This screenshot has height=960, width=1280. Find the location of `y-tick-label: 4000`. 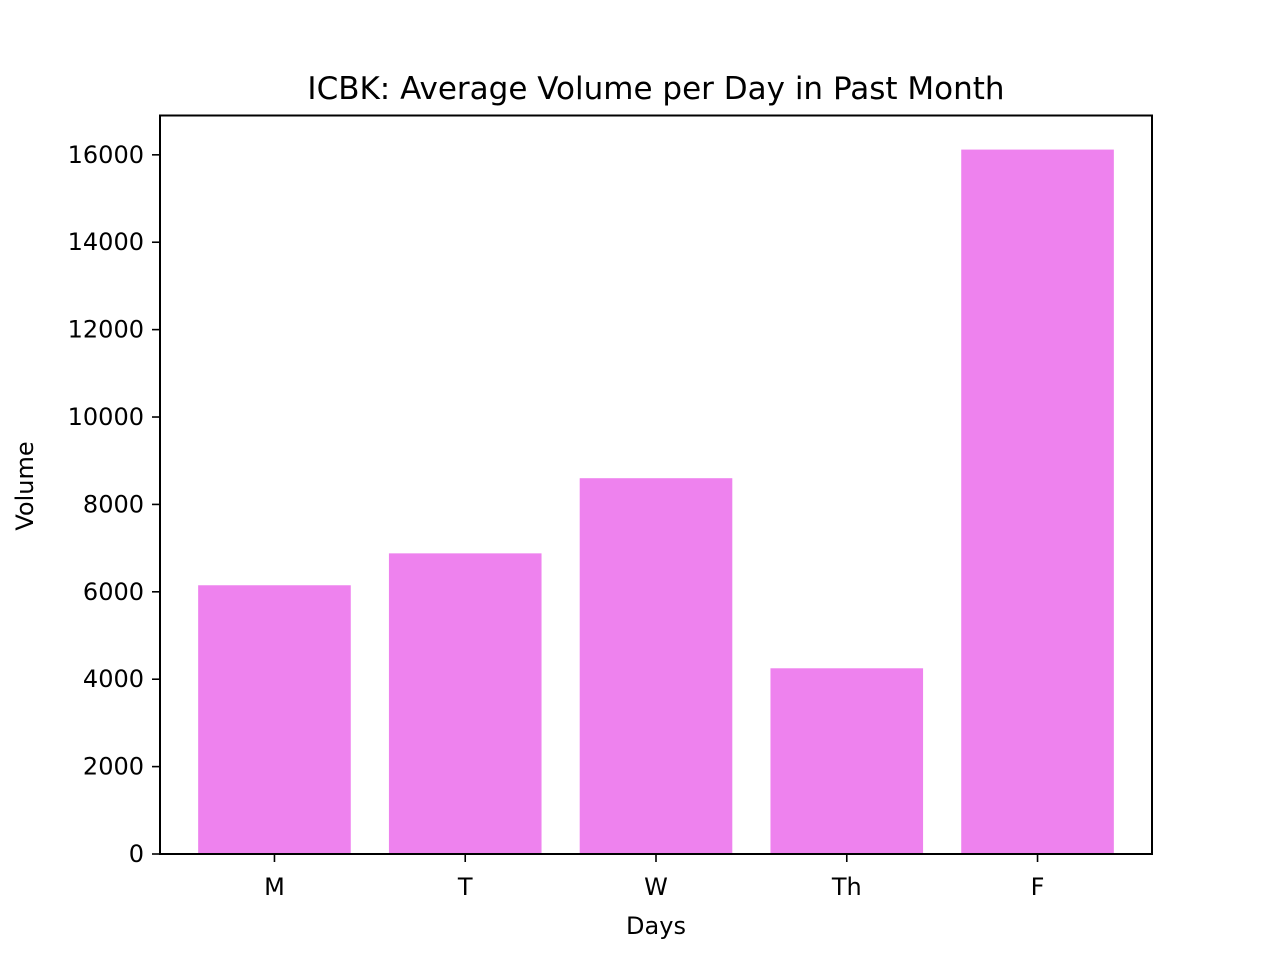

y-tick-label: 4000 is located at coordinates (113, 679).